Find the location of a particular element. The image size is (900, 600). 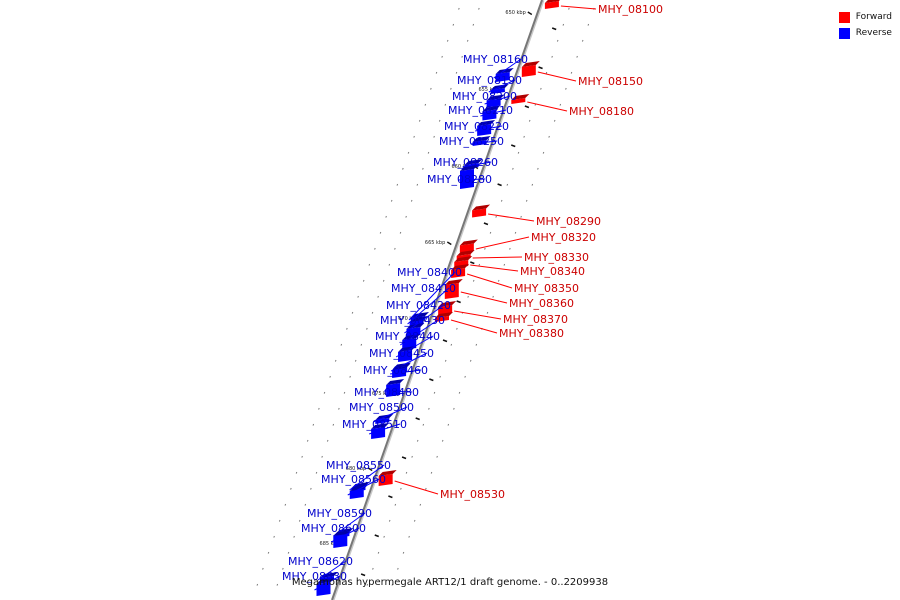

gene-label-mhy-08340: MHY_08340 is located at coordinates (552, 271).